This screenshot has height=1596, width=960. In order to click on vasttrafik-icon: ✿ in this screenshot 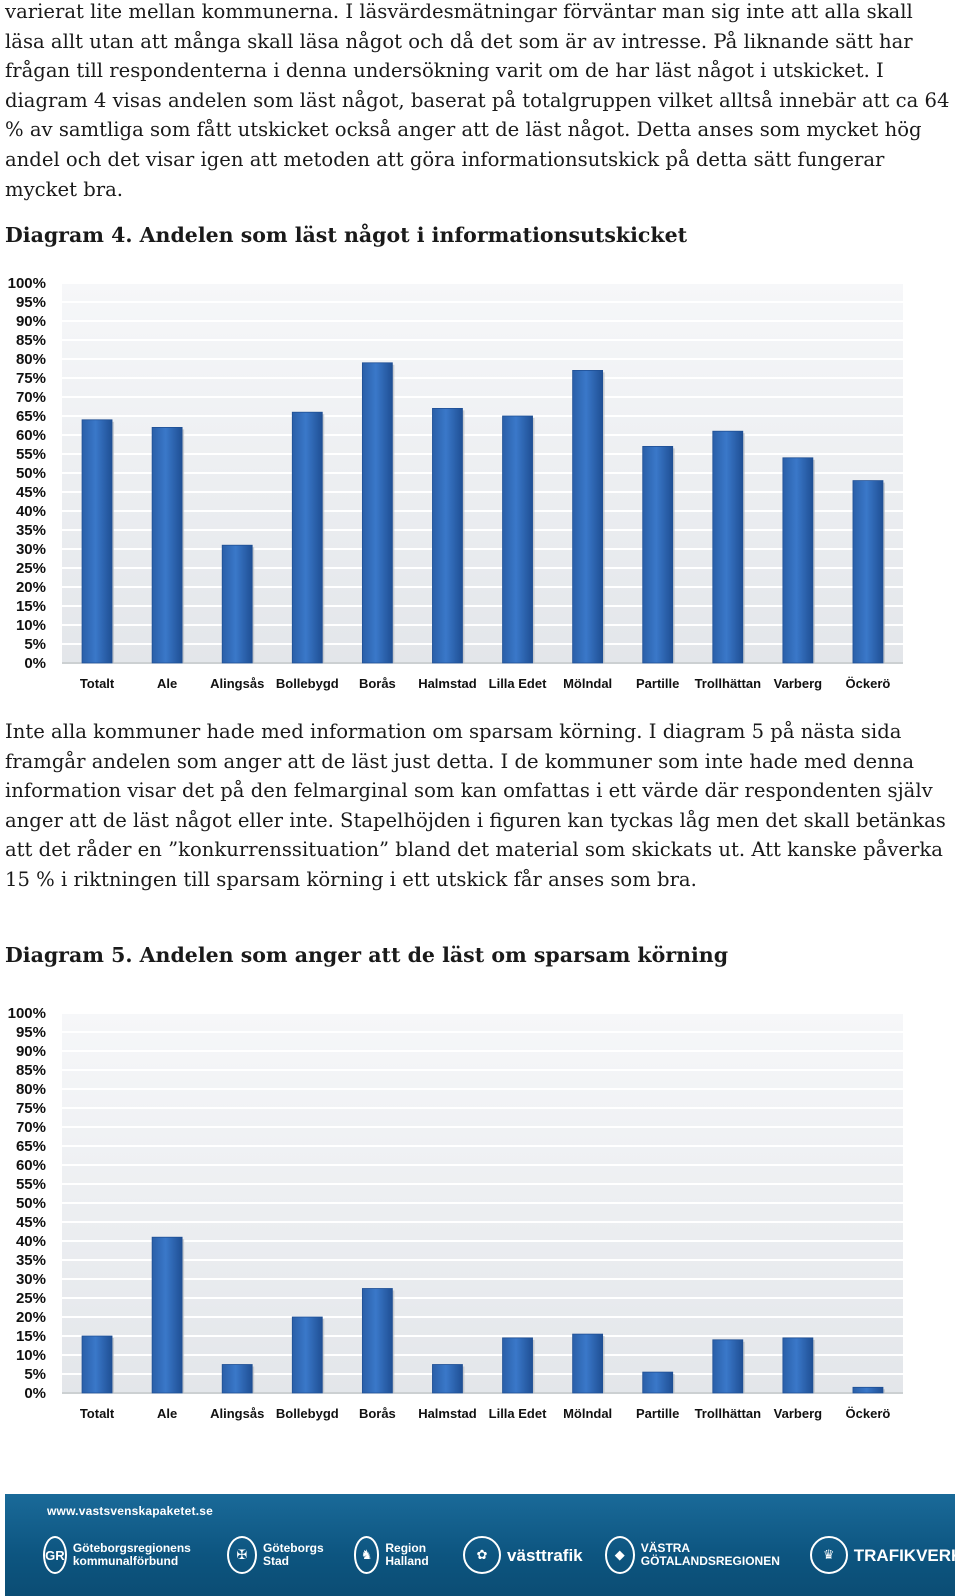, I will do `click(482, 1555)`.